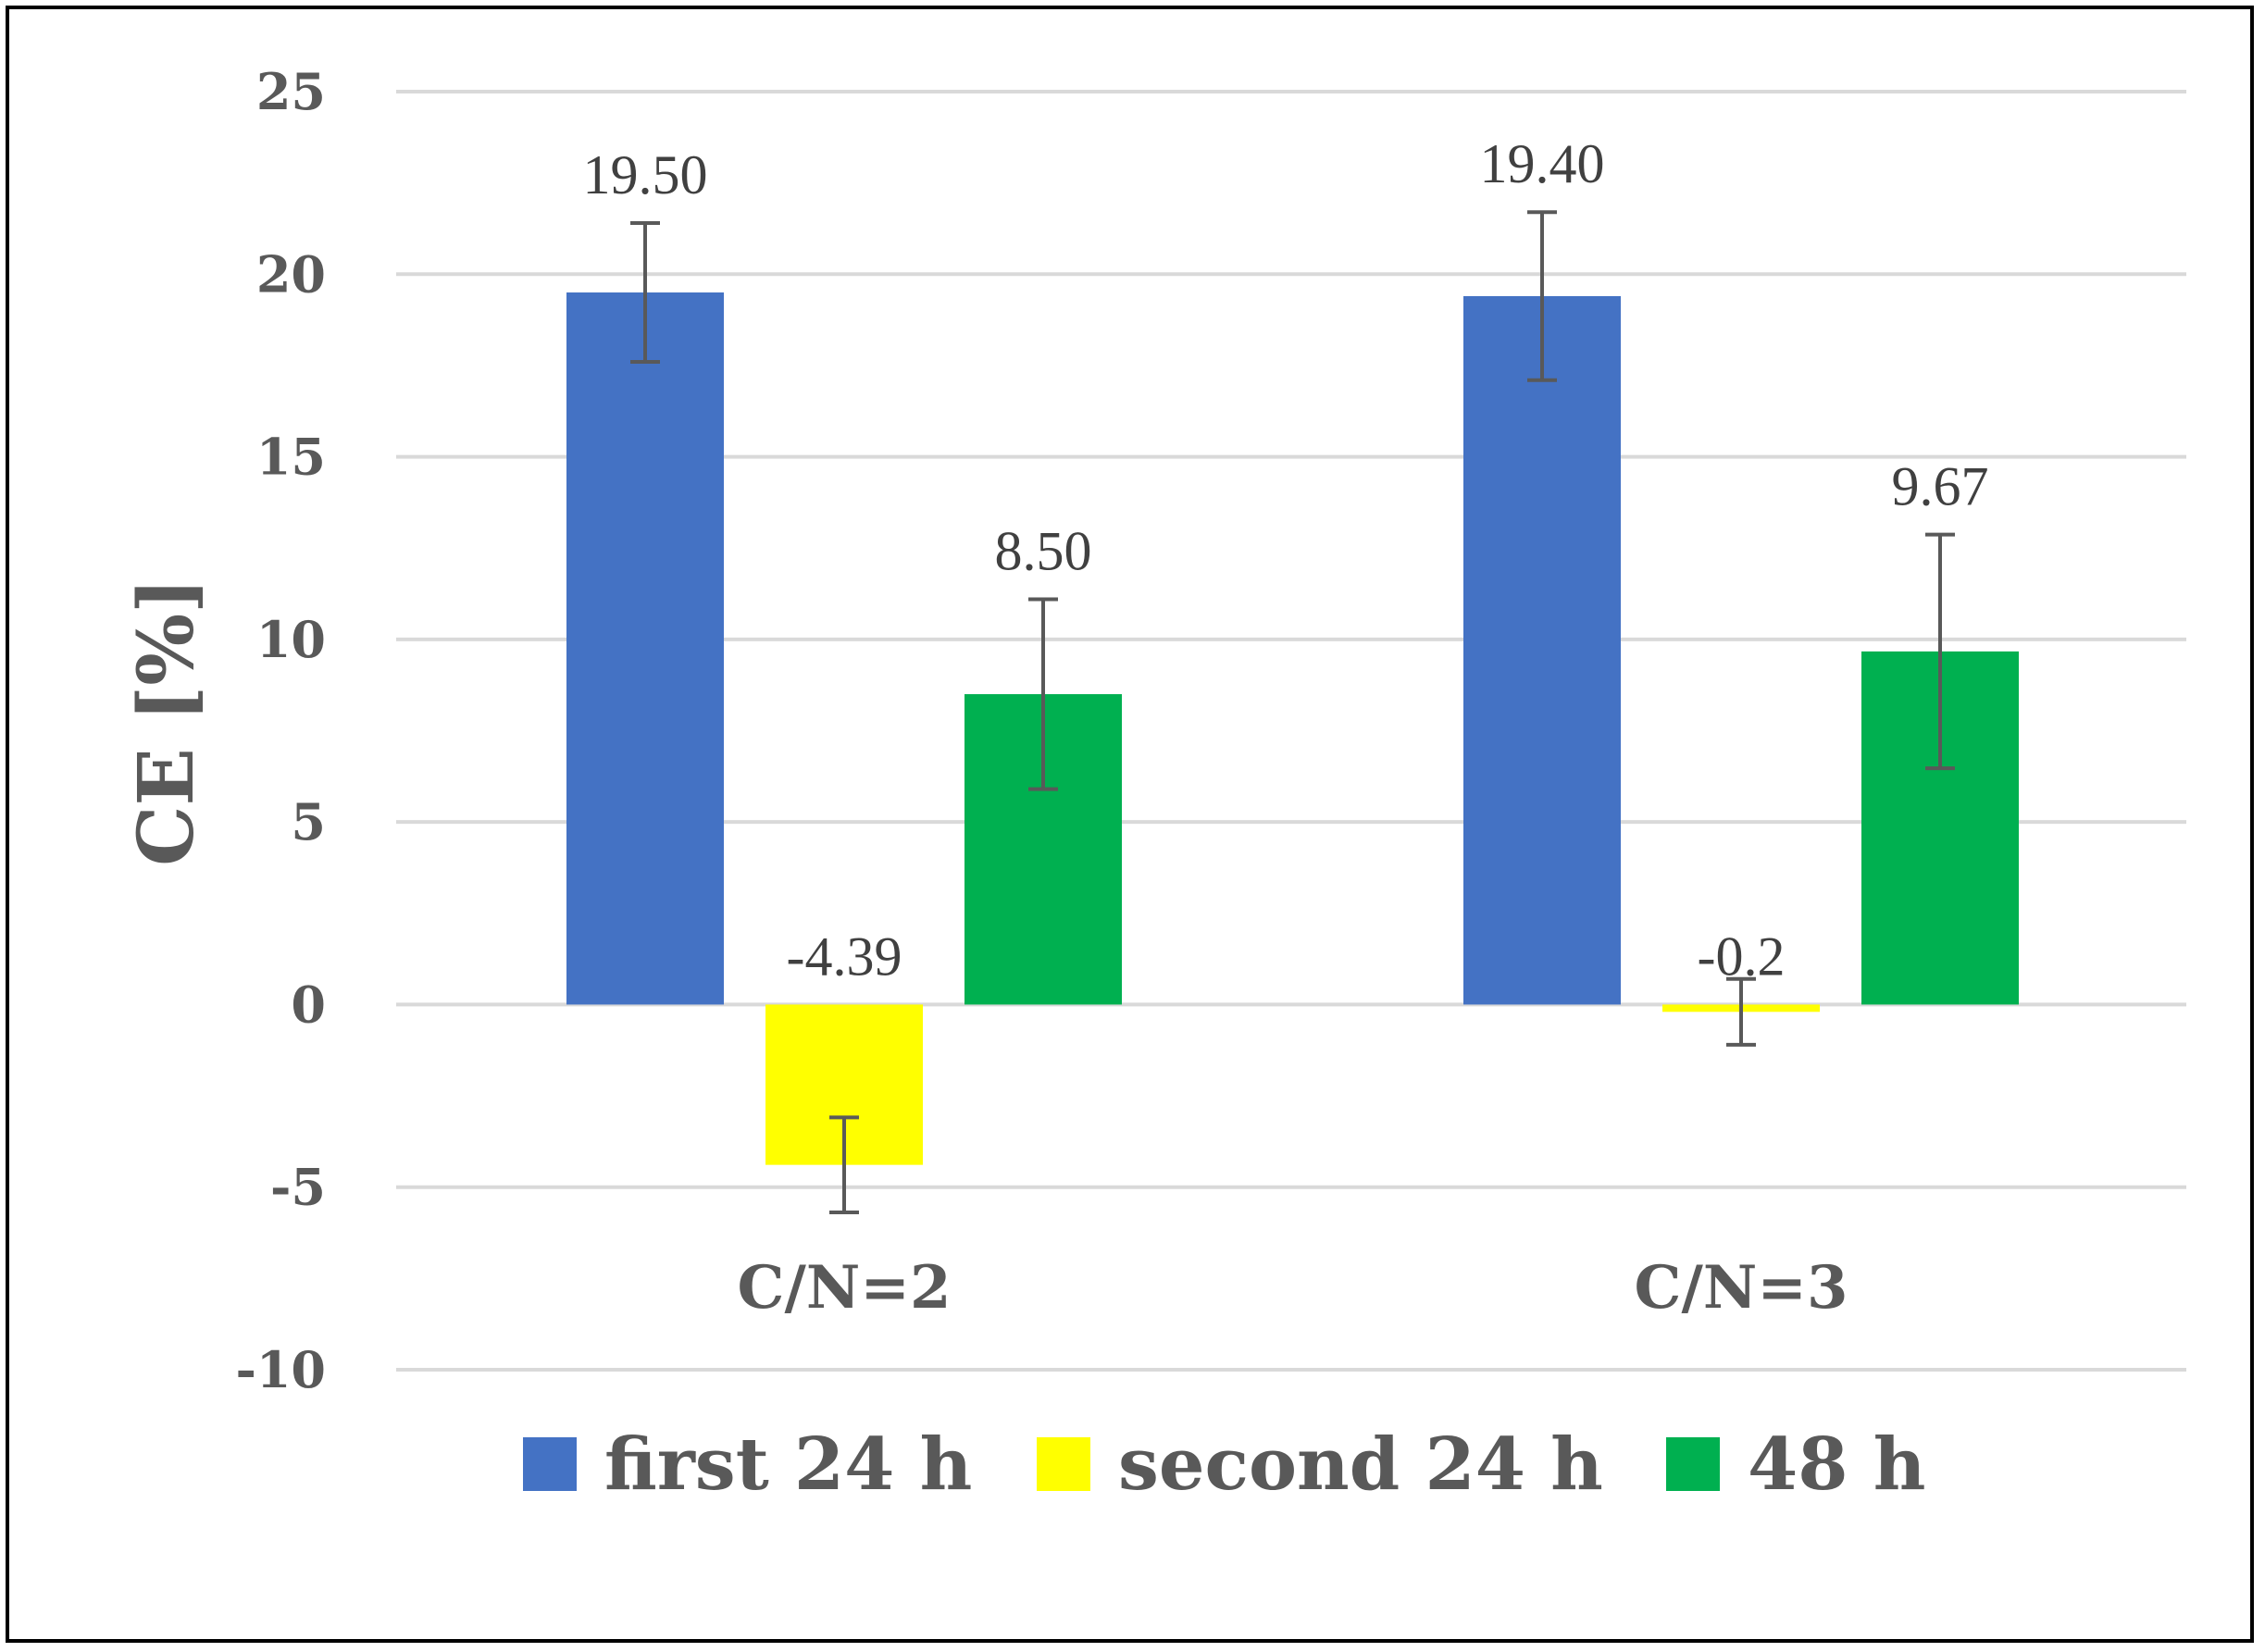 The image size is (2265, 1652). I want to click on data-label: 19.50, so click(645, 175).